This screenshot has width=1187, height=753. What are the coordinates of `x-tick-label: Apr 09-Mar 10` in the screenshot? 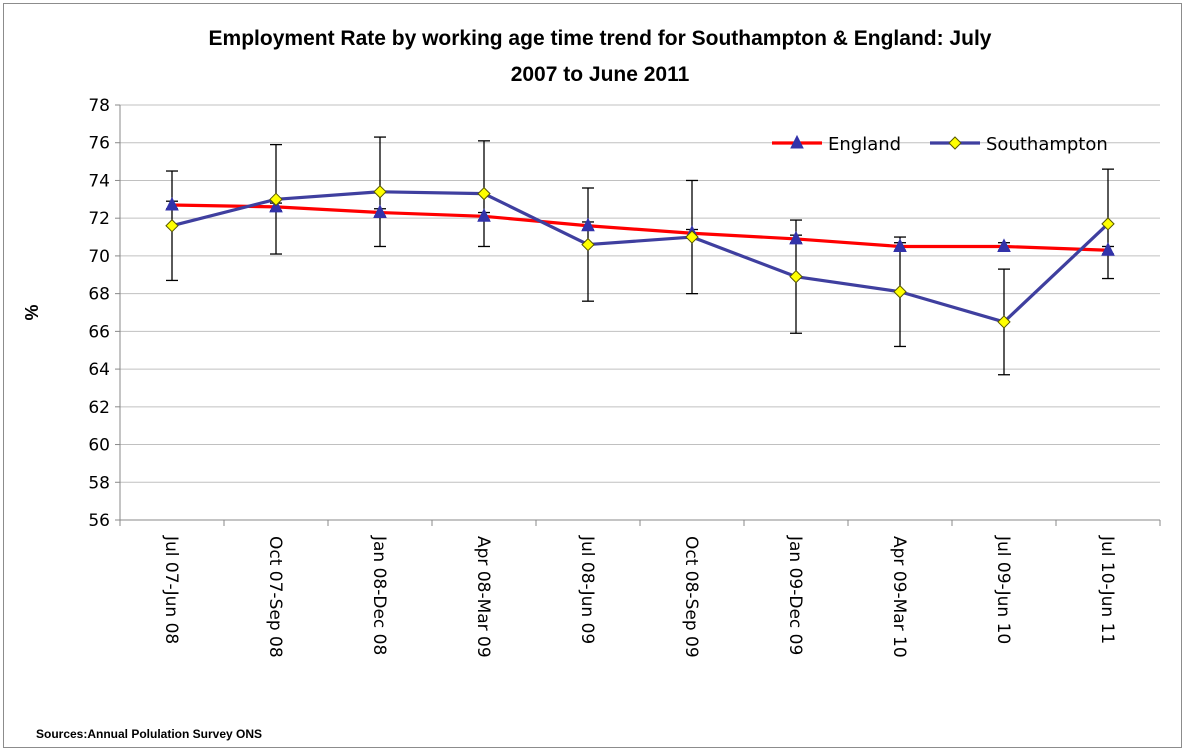 It's located at (899, 597).